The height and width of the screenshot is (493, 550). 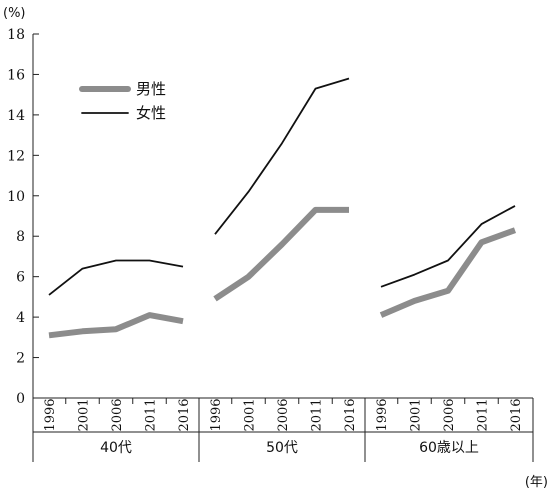 I want to click on y-tick-label: 8, so click(x=20, y=237).